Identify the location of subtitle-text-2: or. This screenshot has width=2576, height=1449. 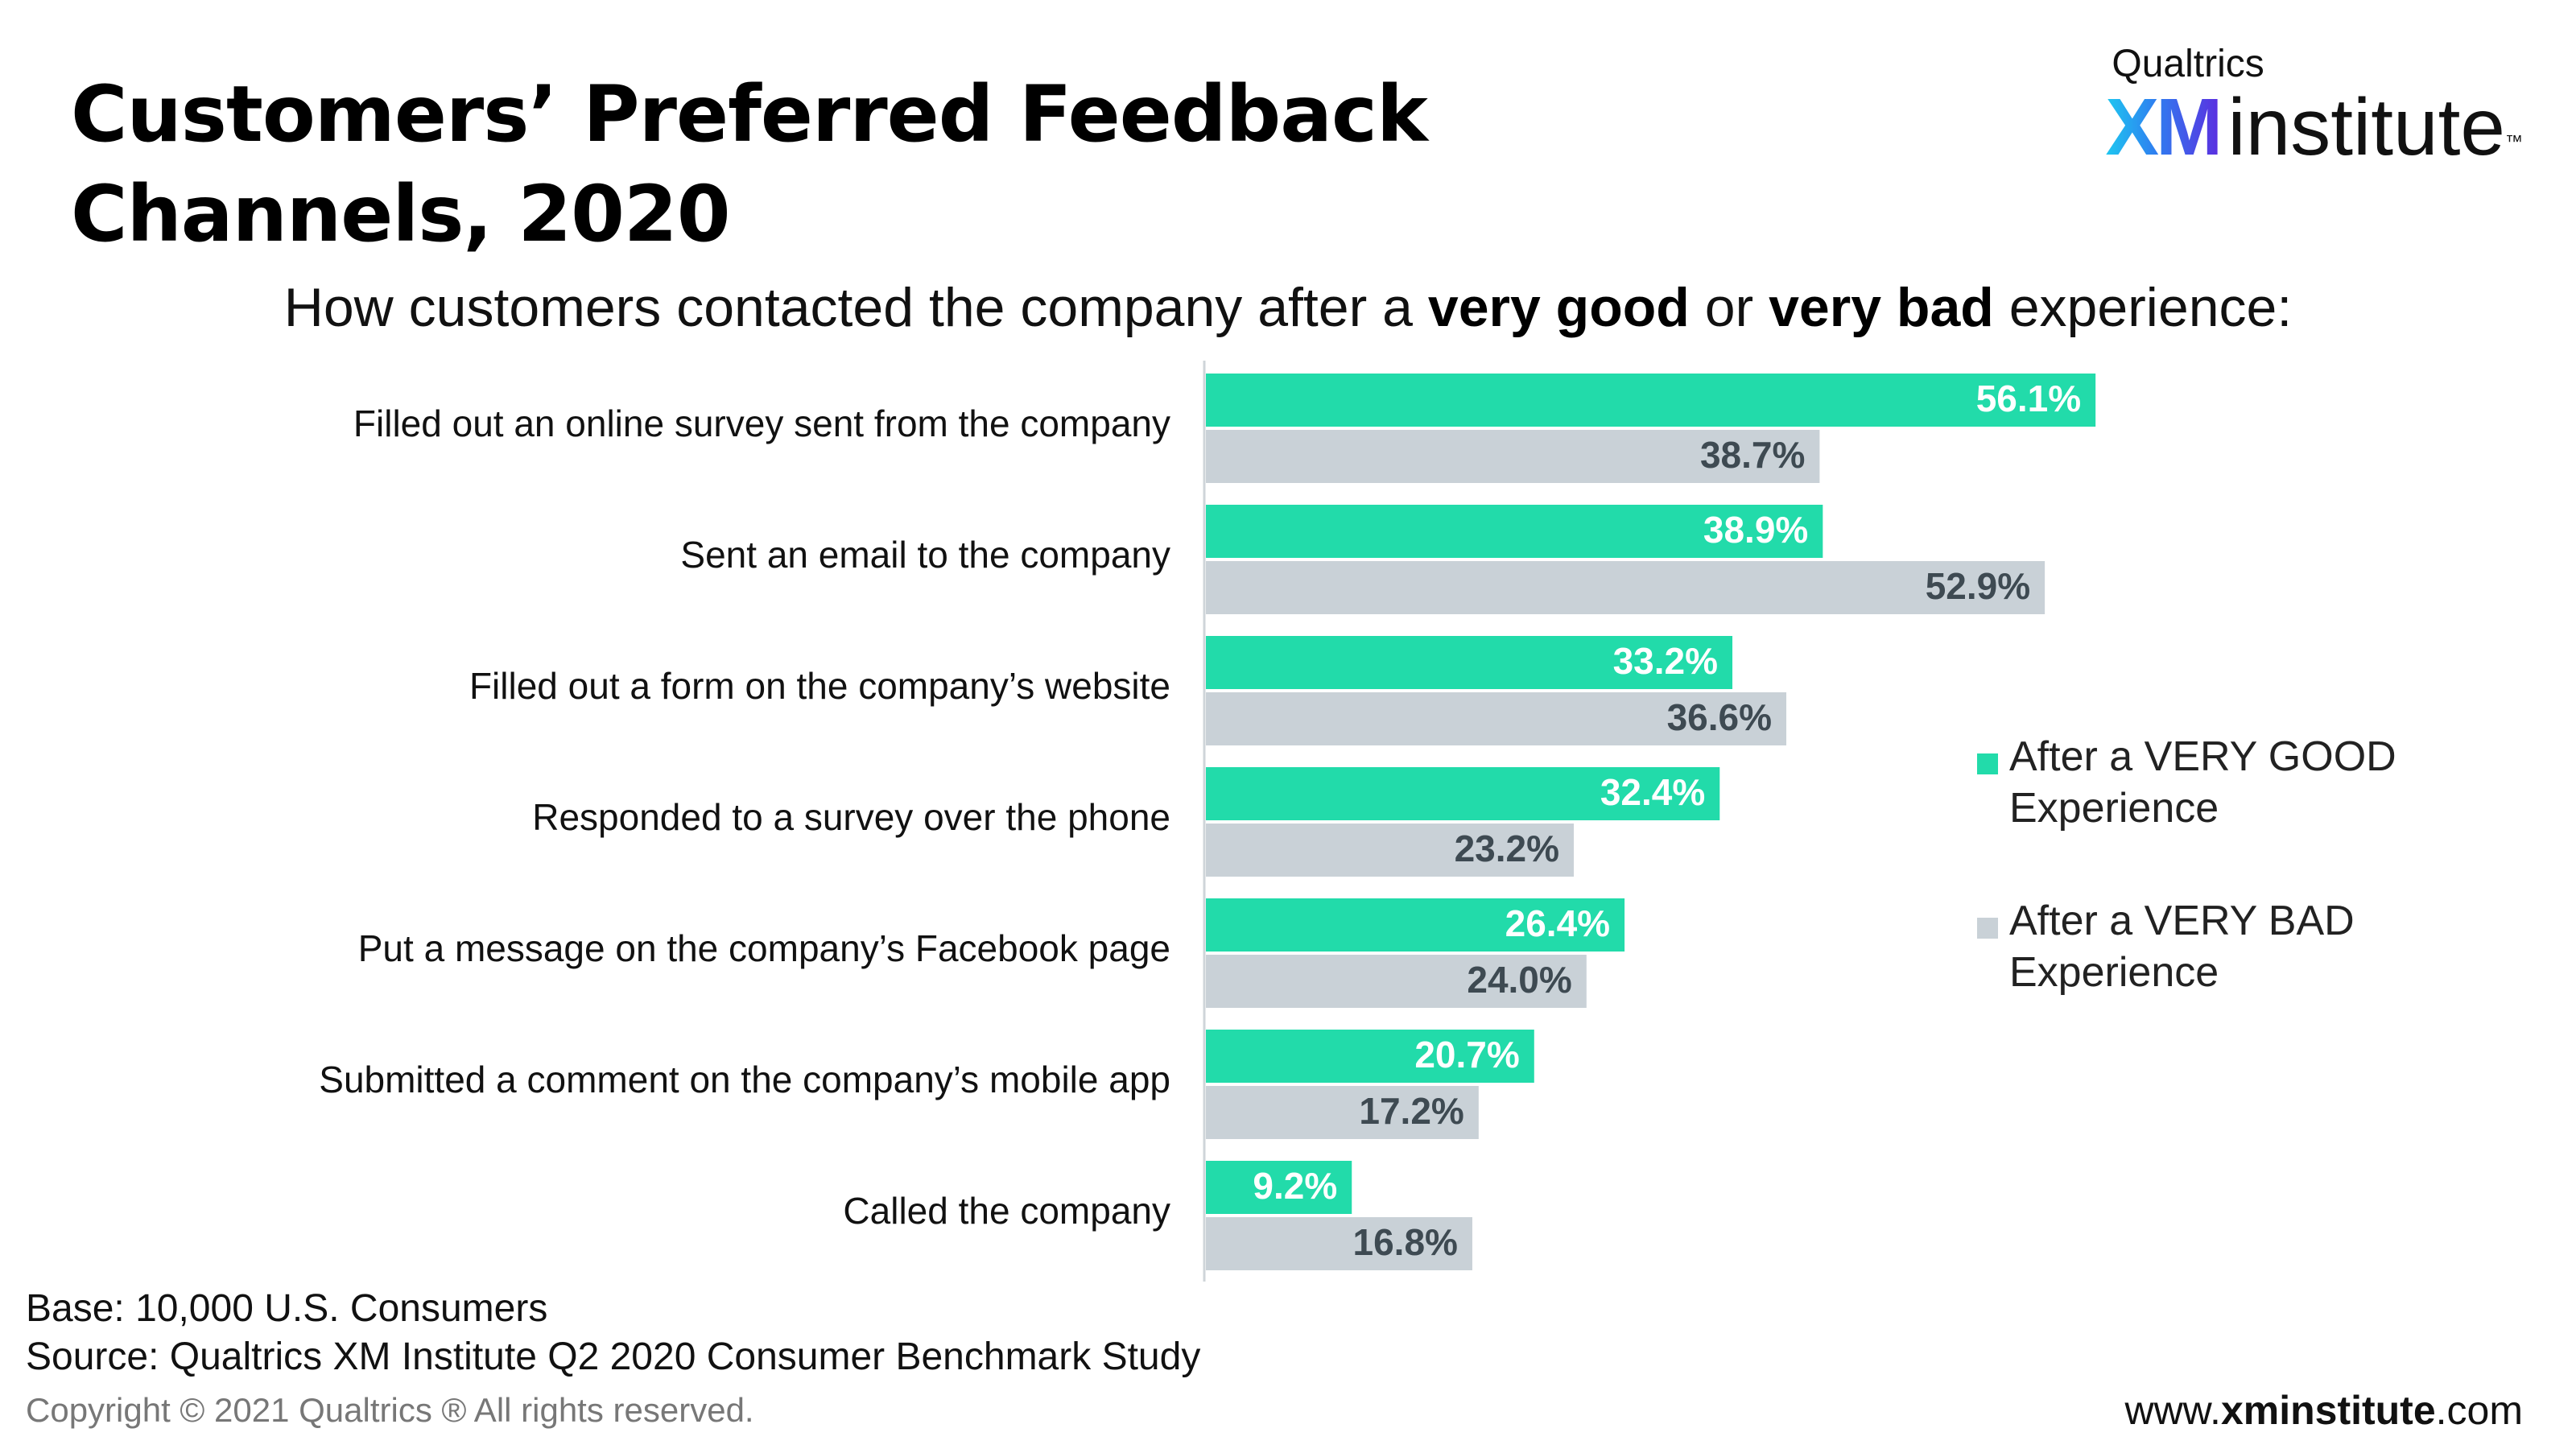
(1729, 307).